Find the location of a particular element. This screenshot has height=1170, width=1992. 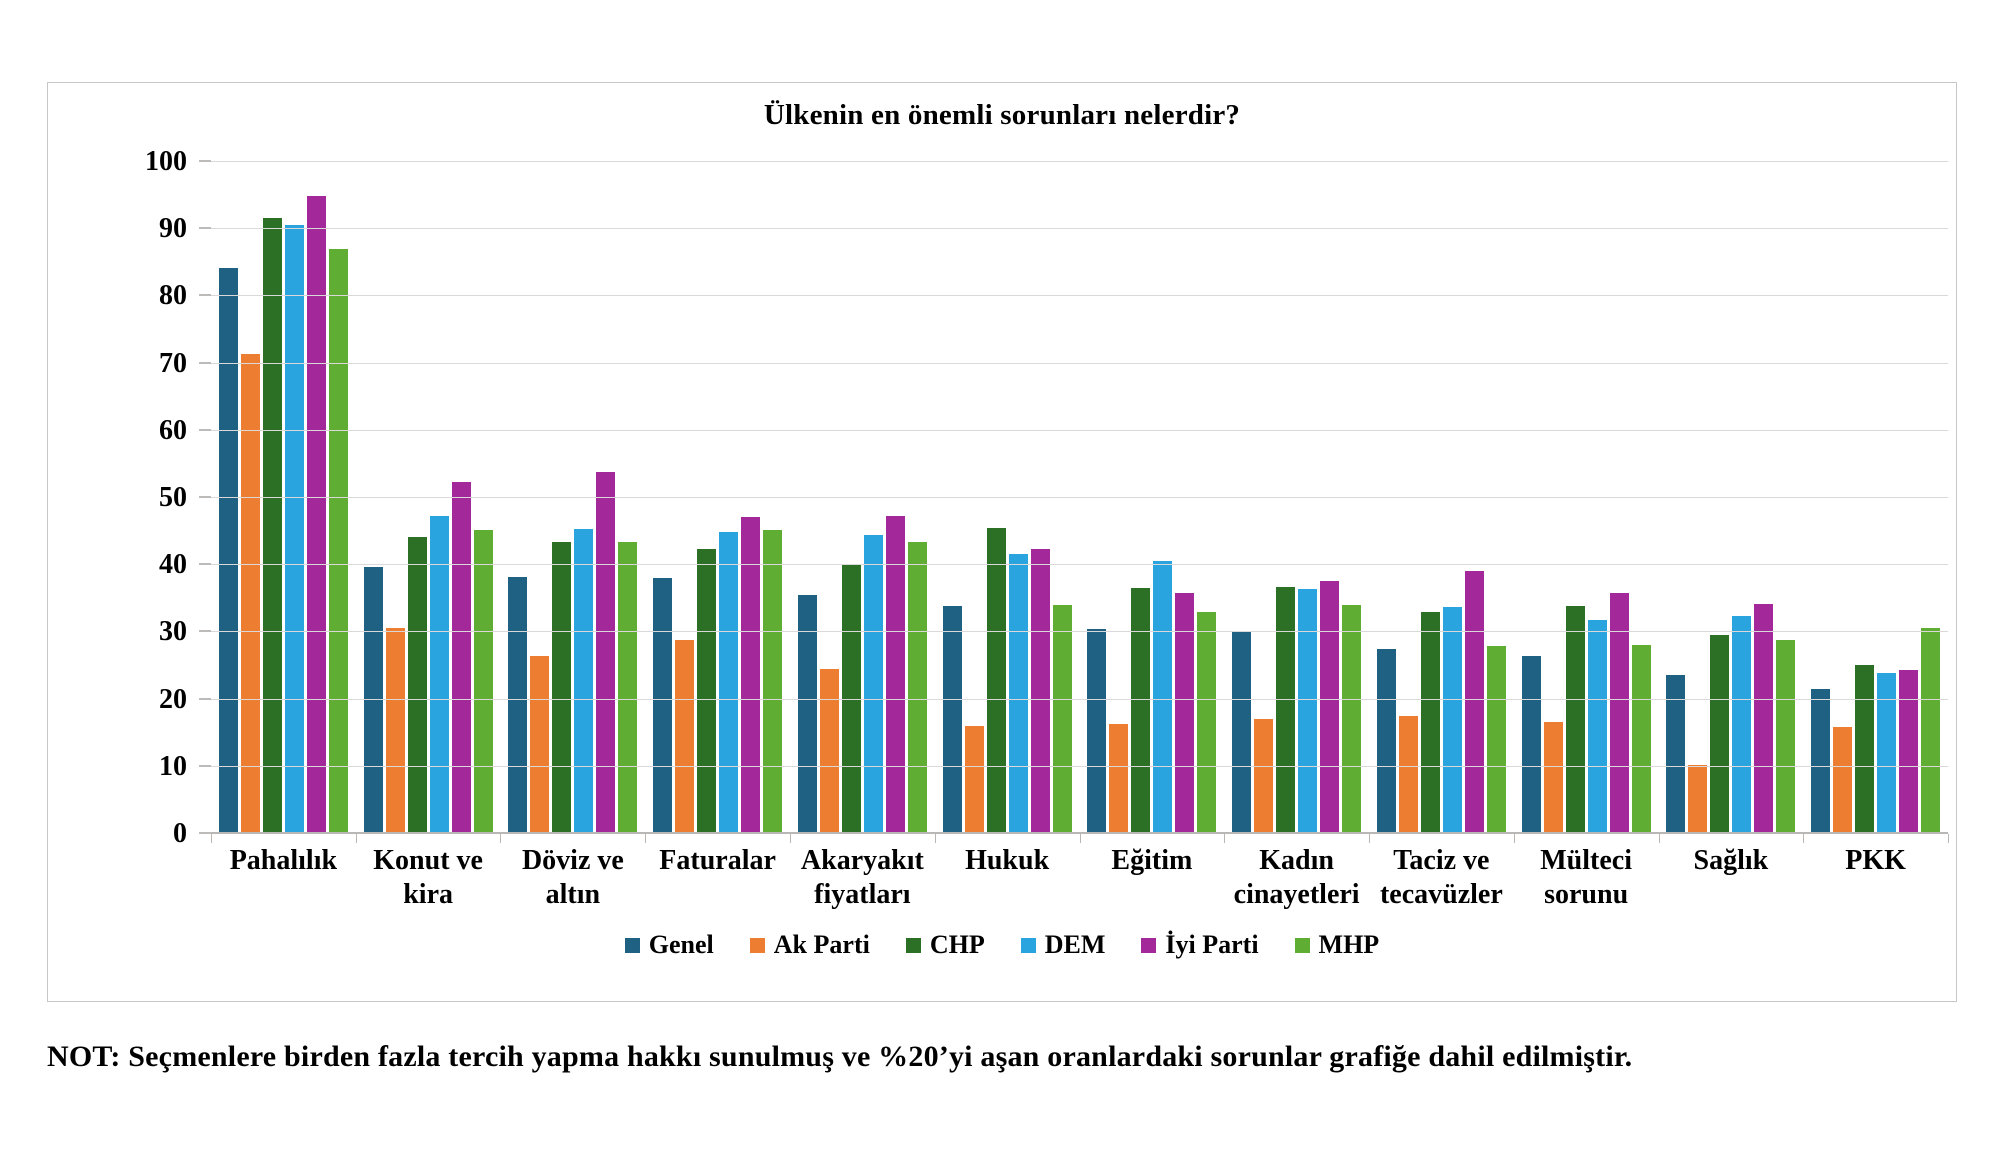

legend-item-dem: DEM is located at coordinates (1062, 945).